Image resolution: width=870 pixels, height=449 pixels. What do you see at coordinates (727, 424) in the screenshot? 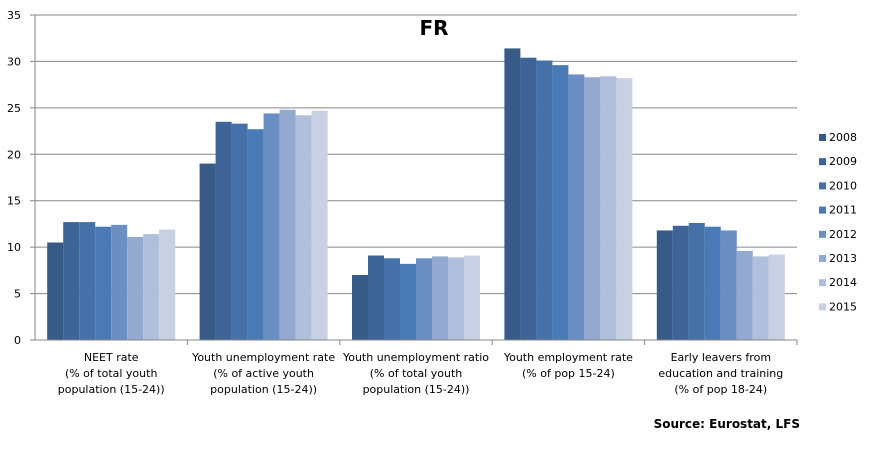
I see `source-note: Source: Eurostat, LFS` at bounding box center [727, 424].